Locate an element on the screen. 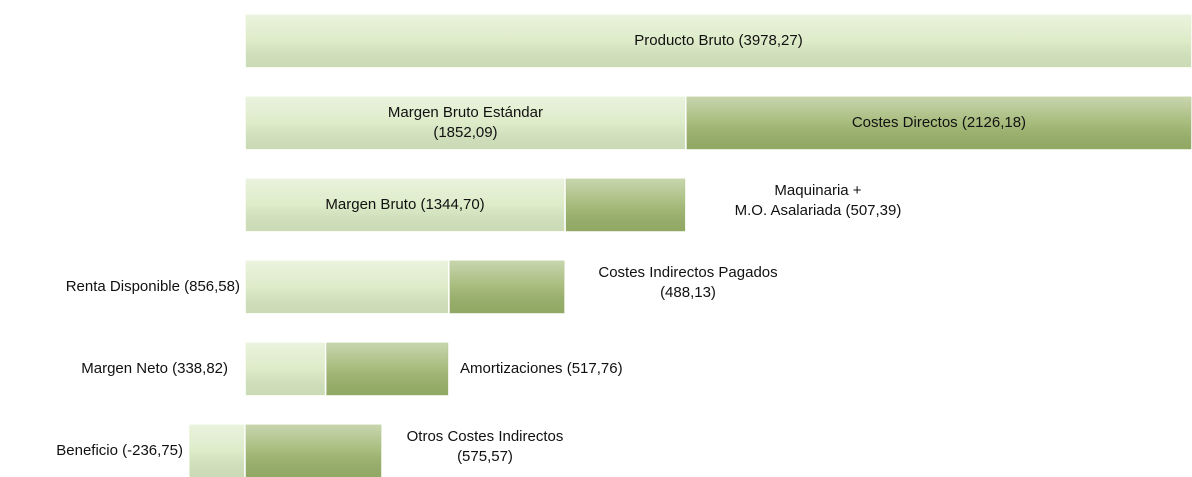 The image size is (1192, 477). data-label: M.O. Asalariada (507,39) is located at coordinates (818, 210).